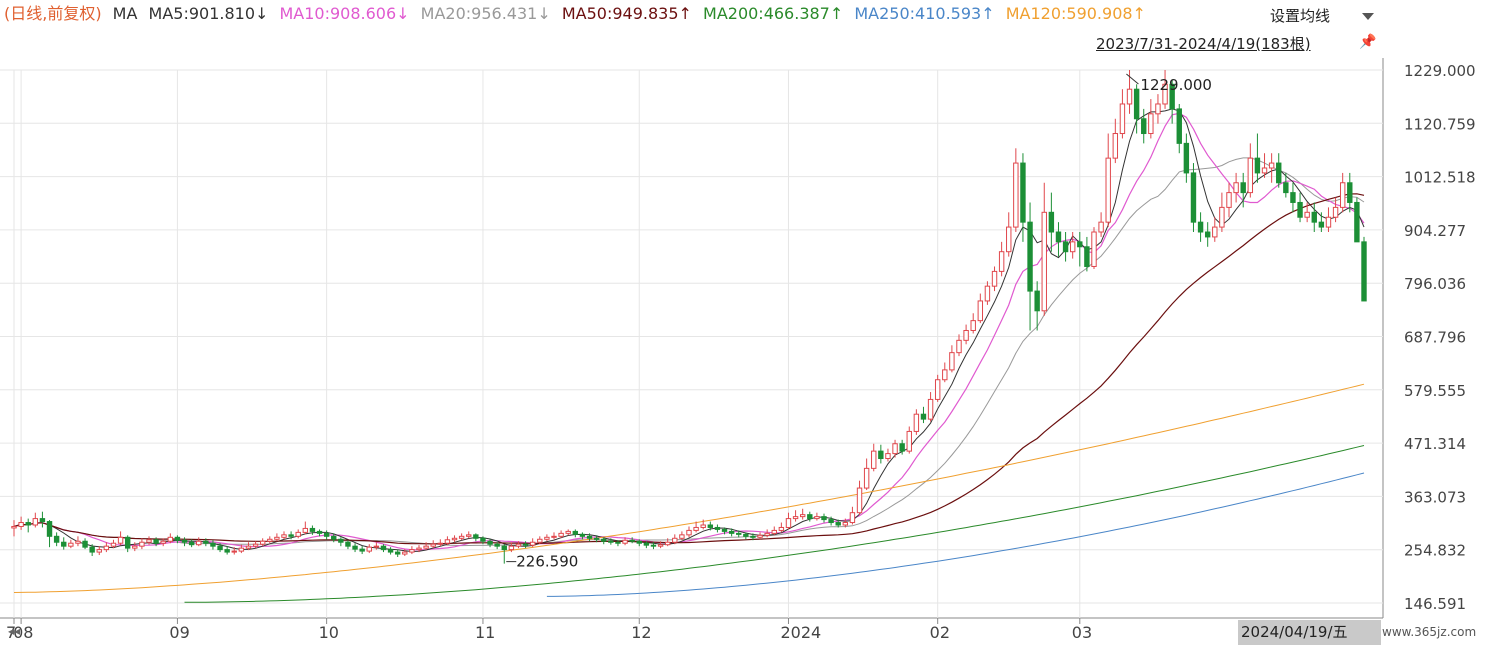  Describe the element at coordinates (1435, 337) in the screenshot. I see `y-tick-label: 687.796` at that location.